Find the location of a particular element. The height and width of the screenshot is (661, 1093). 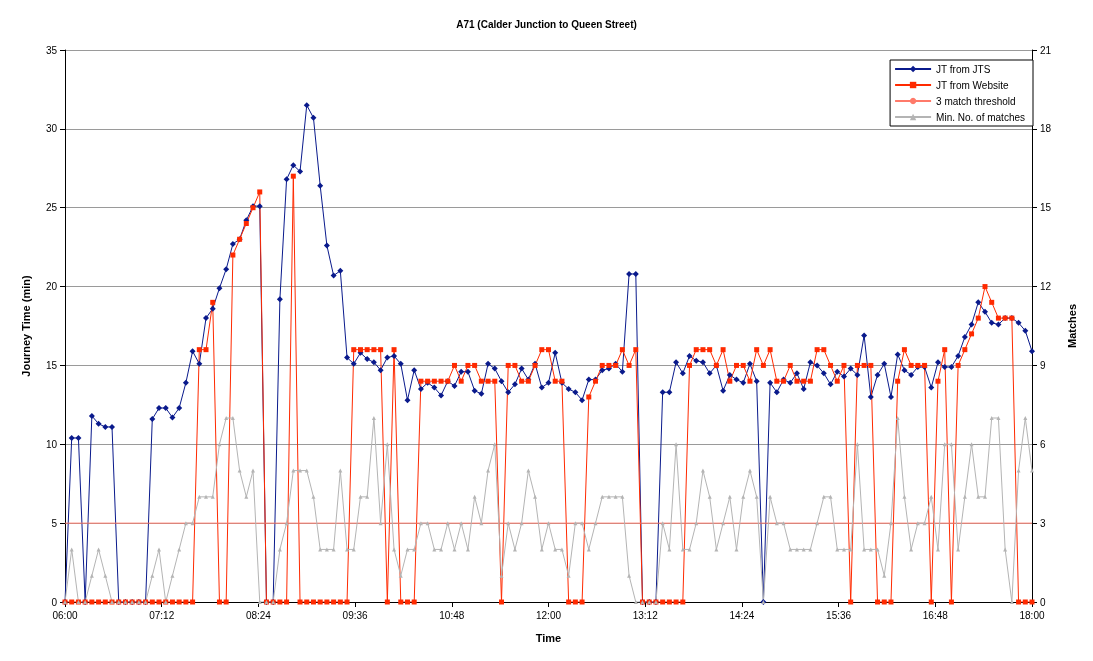

x-tick-label: 07:12 is located at coordinates (162, 615).